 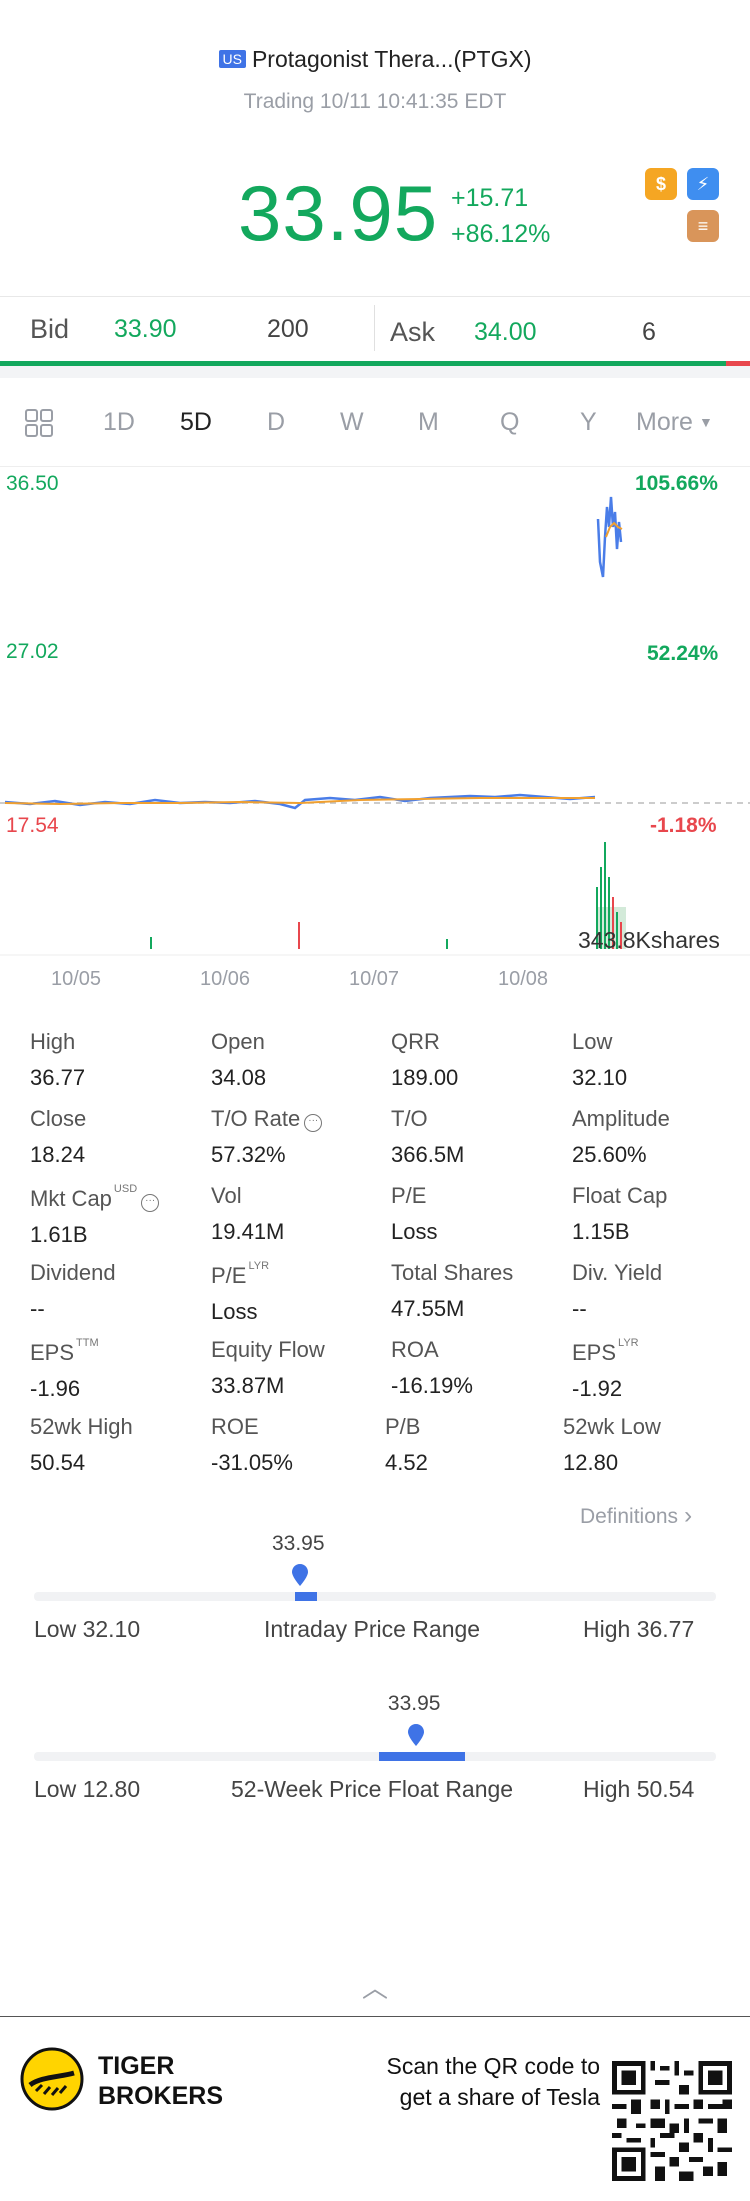 What do you see at coordinates (119, 422) in the screenshot?
I see `tab-1d: 1D` at bounding box center [119, 422].